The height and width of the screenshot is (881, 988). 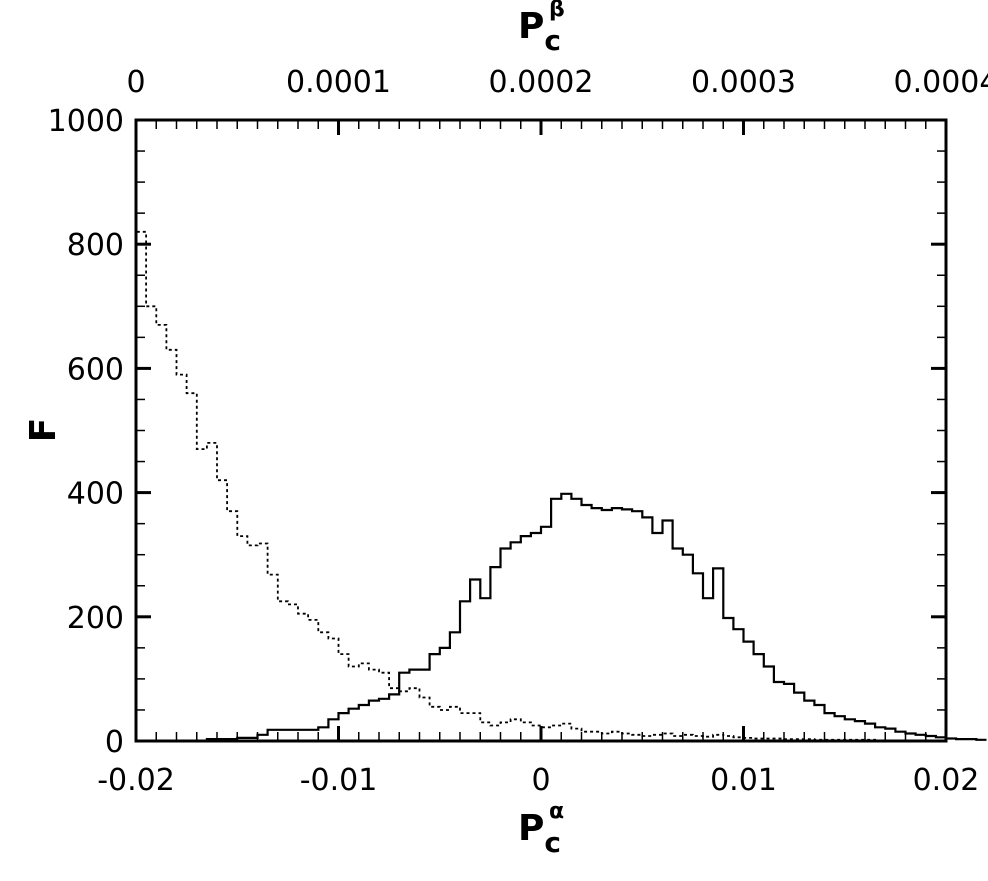 I want to click on x-tick-label: -0.02, so click(x=136, y=780).